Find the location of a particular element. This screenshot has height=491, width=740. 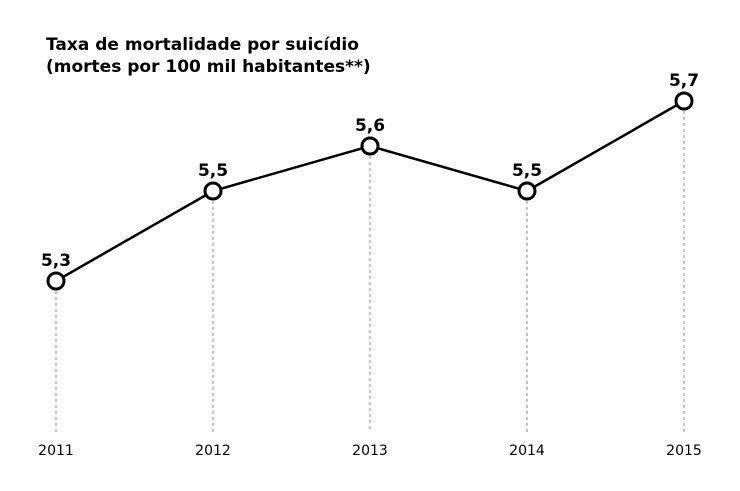

x-tick-label-2011: 2011 is located at coordinates (56, 451).